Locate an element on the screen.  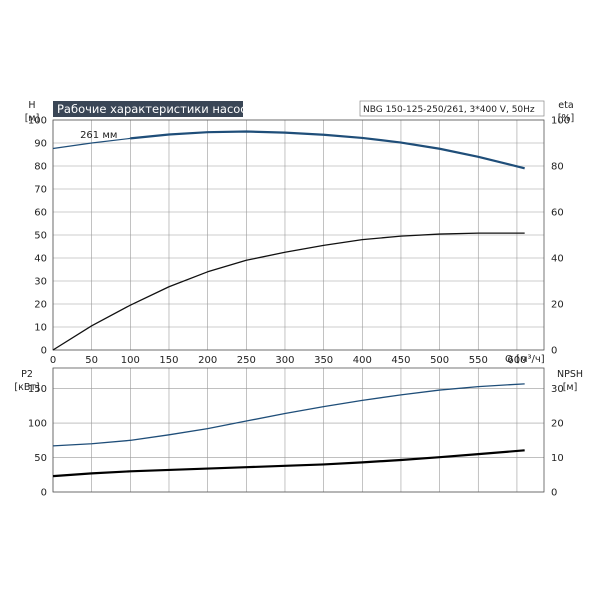
right-tick-label: 80 is located at coordinates (557, 167).